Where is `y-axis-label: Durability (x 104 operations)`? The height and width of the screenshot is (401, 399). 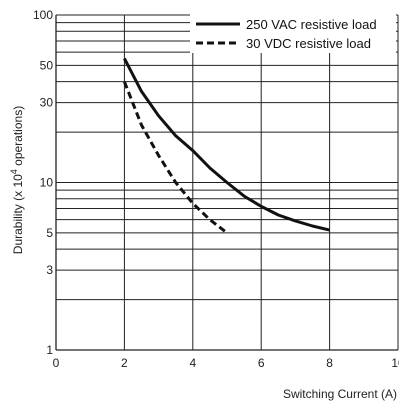
y-axis-label: Durability (x 104 operations) is located at coordinates (17, 180).